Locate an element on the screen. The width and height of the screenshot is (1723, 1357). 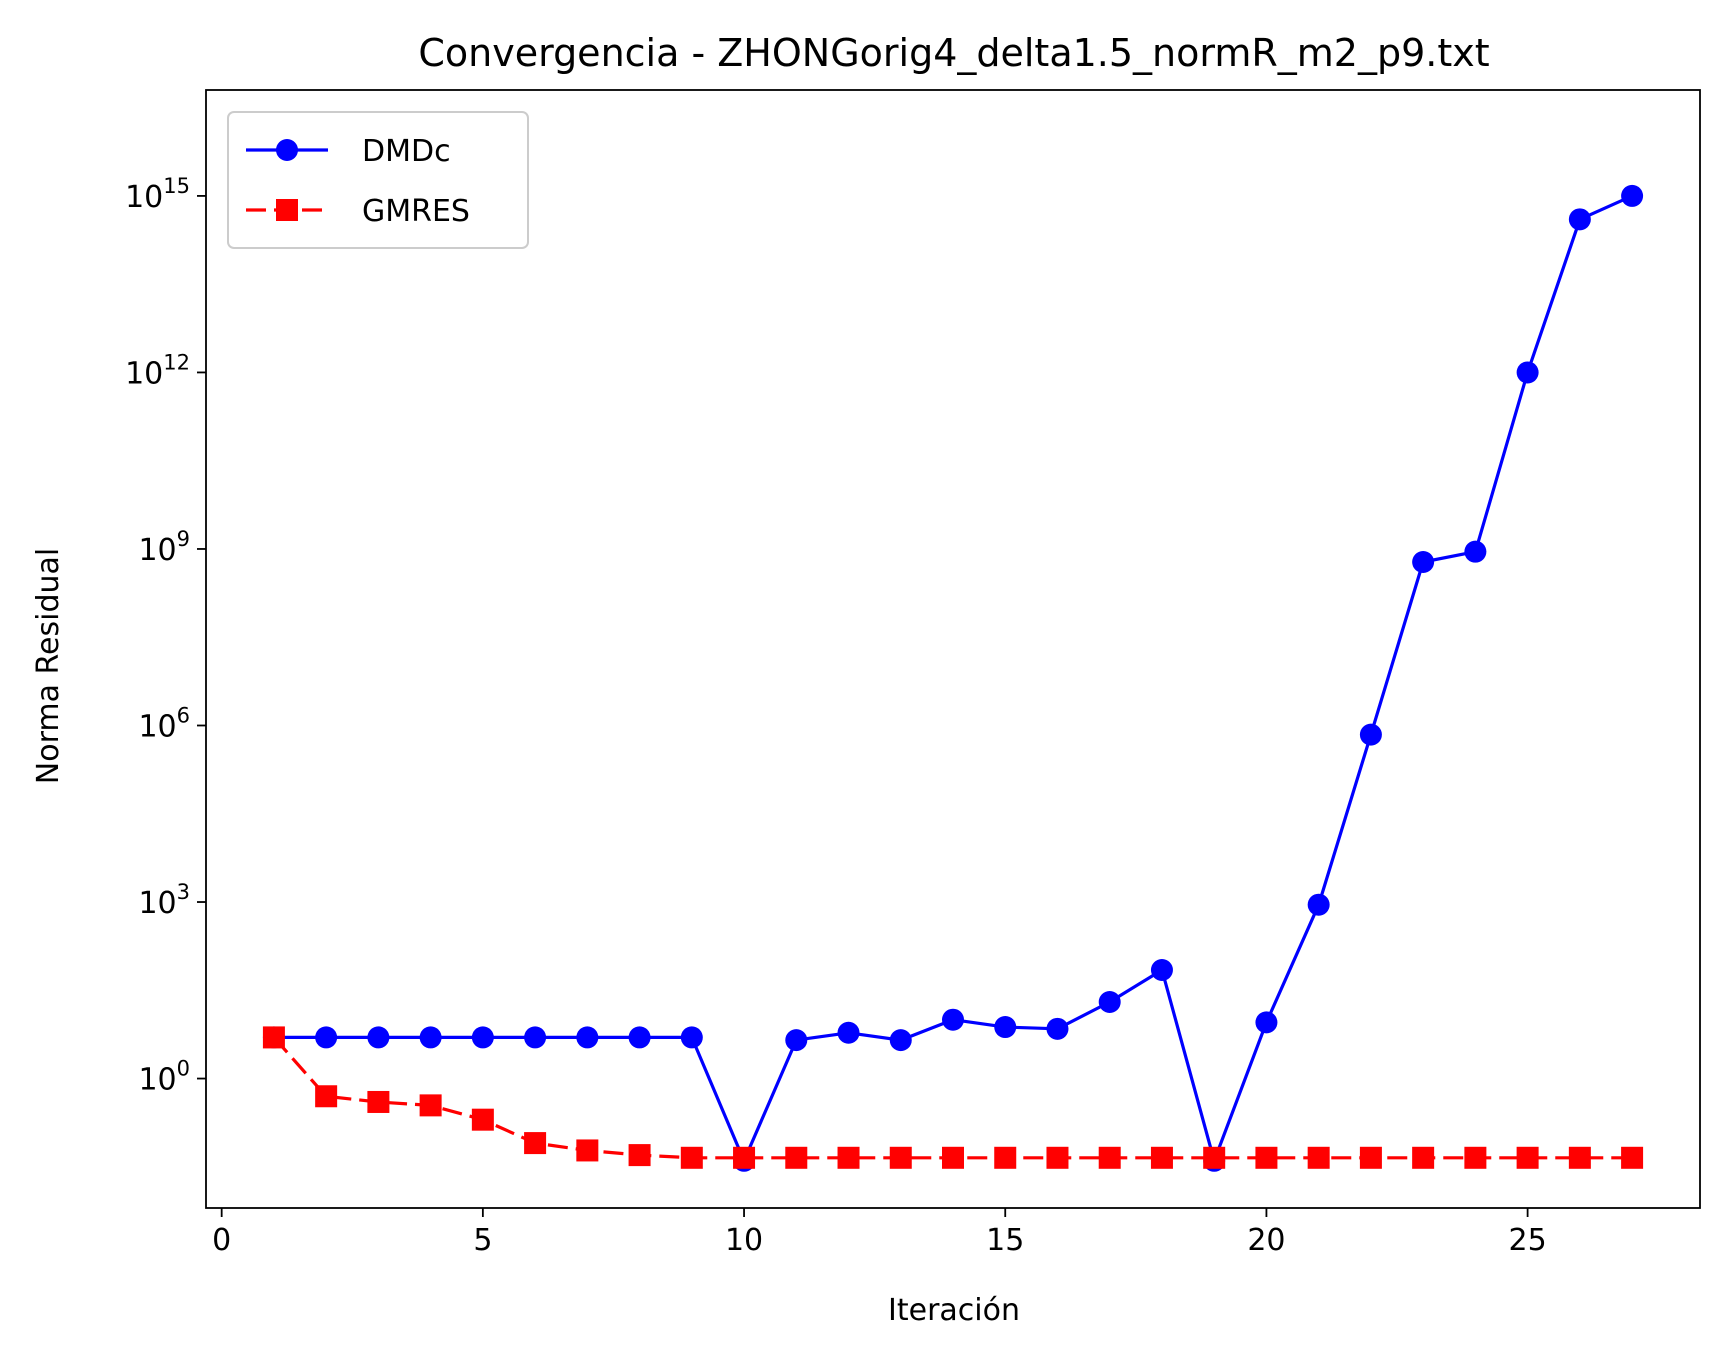
y-tick-label: 10³ is located at coordinates (164, 900).